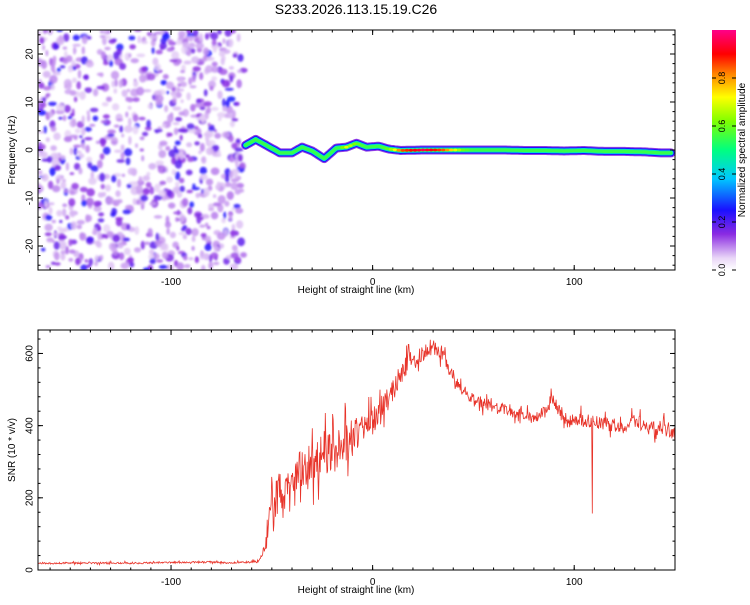 This screenshot has width=750, height=605. What do you see at coordinates (30, 54) in the screenshot?
I see `y-tick-label: 20` at bounding box center [30, 54].